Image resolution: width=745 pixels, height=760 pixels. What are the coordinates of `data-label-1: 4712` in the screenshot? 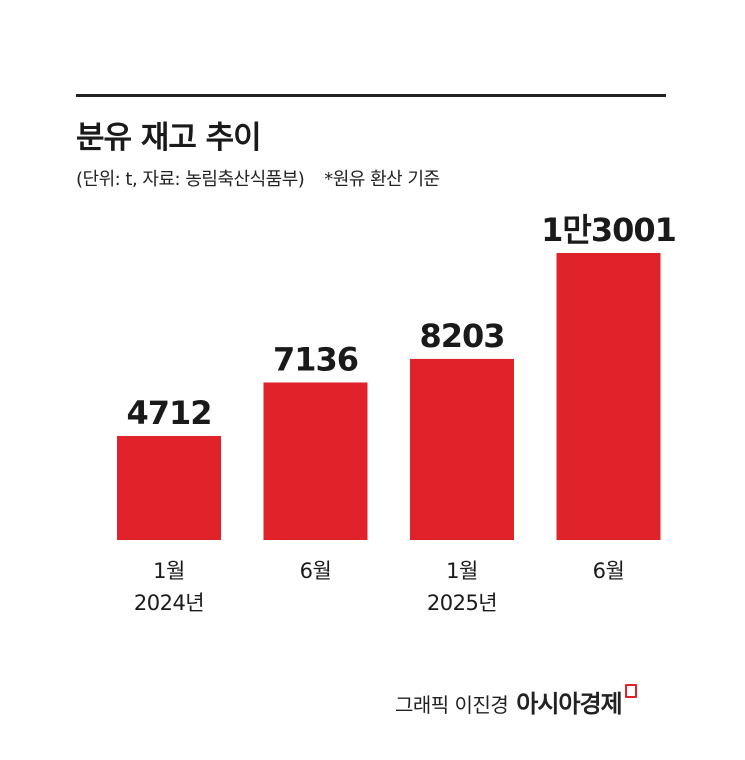 It's located at (168, 413).